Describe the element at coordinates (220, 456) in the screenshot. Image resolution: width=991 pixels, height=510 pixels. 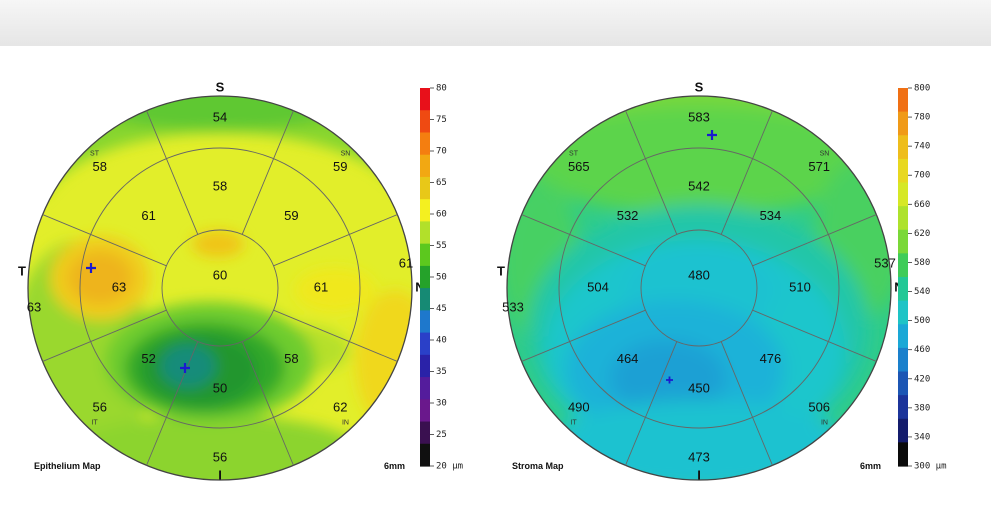
I see `outer-zone-value-i: 56` at that location.